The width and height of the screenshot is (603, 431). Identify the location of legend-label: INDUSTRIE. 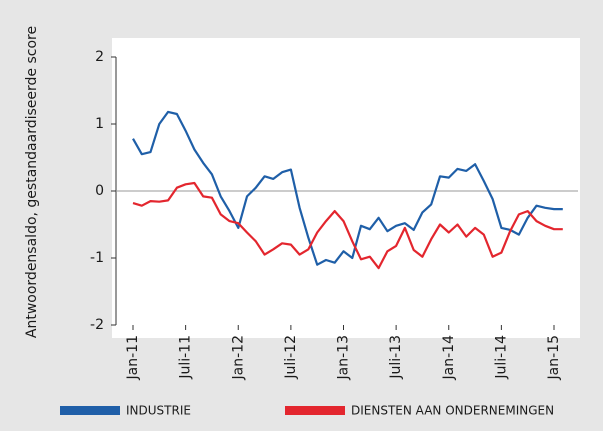
(158, 411).